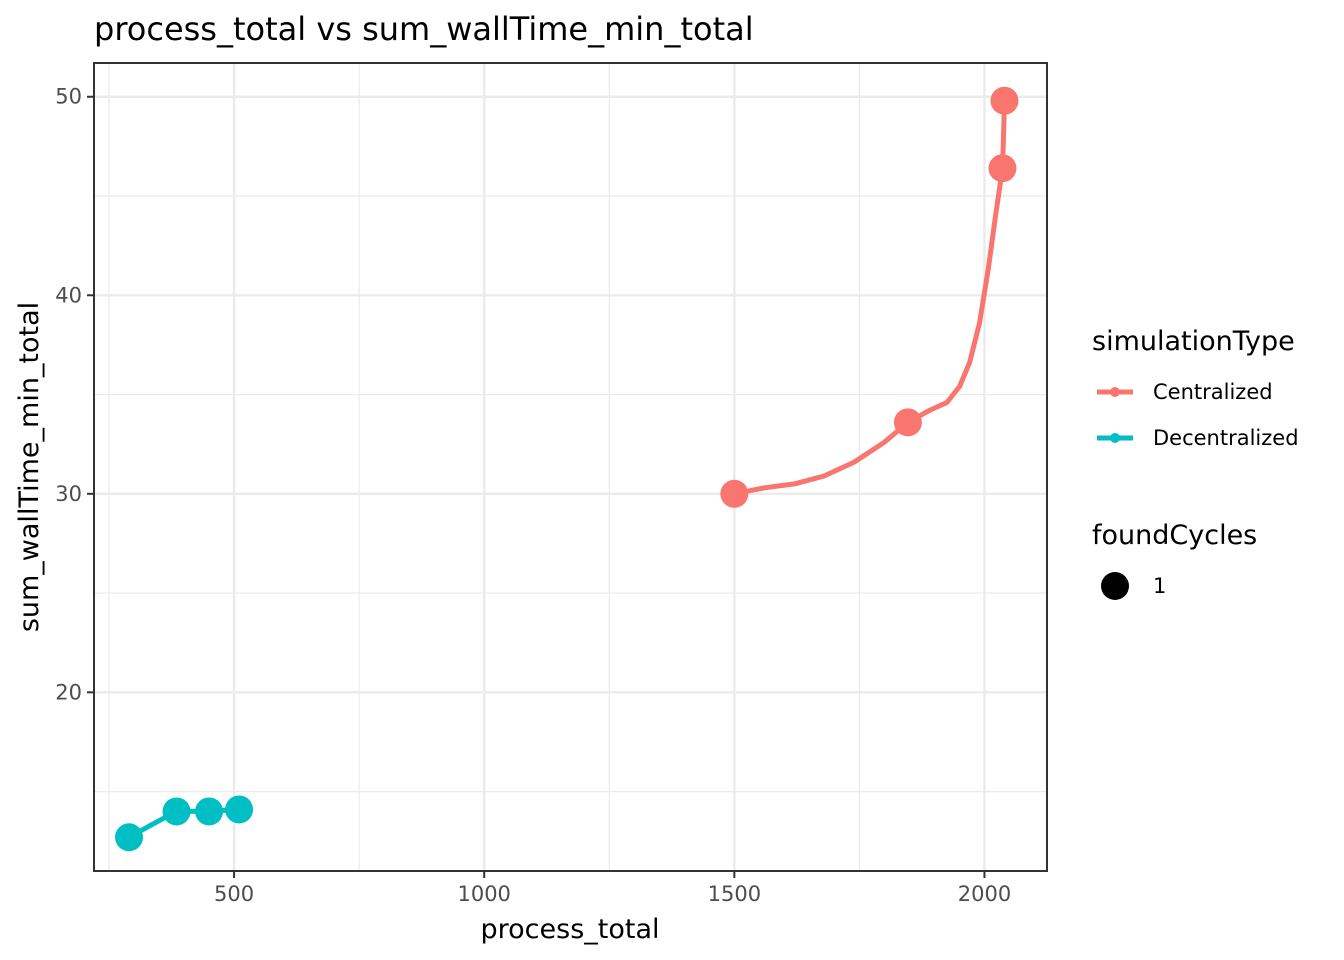  Describe the element at coordinates (1133, 586) in the screenshot. I see `legend-entry-size-1: 1` at that location.